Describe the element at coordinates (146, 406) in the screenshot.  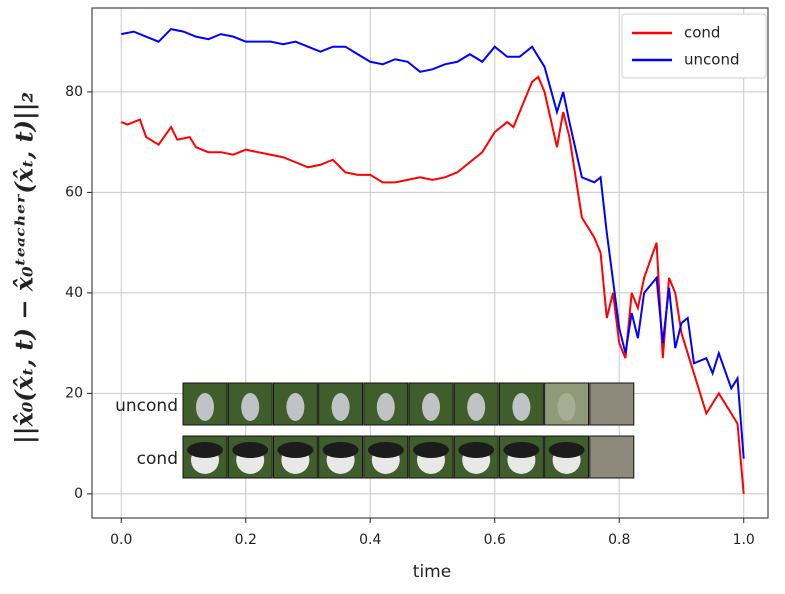
I see `inset-row-label: uncond` at that location.